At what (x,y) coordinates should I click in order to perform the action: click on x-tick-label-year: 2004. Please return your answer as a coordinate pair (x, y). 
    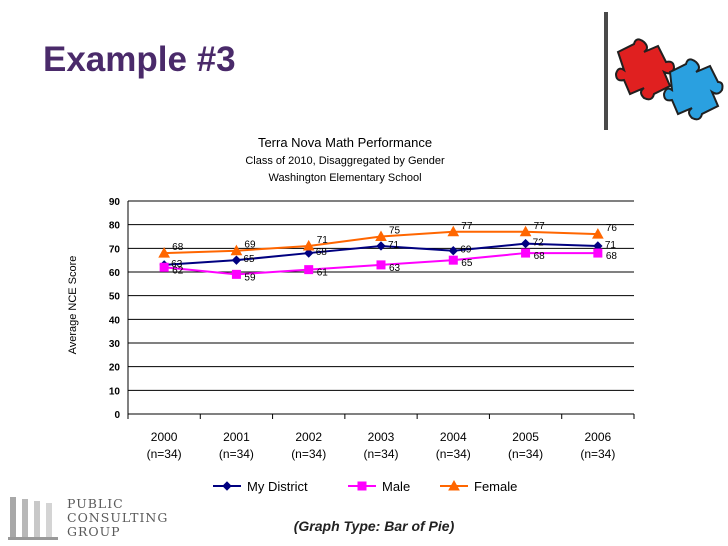
    Looking at the image, I should click on (453, 437).